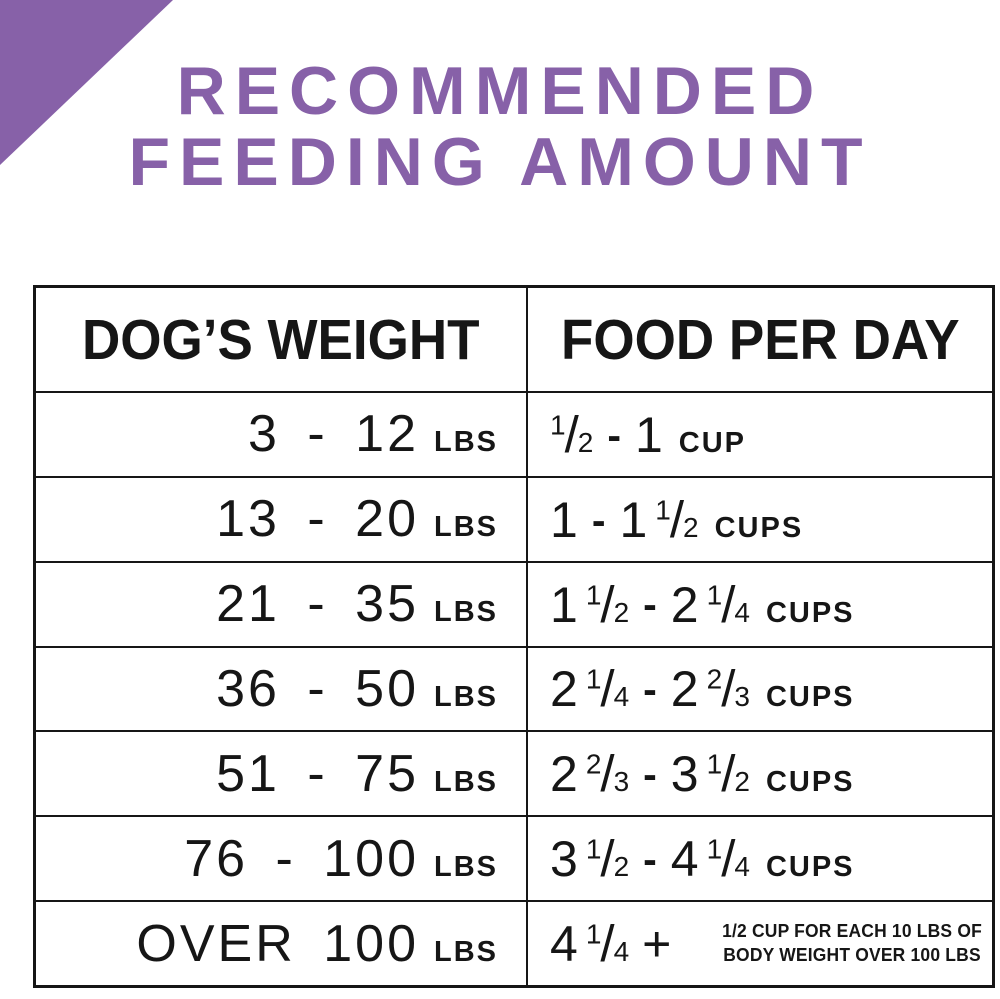  I want to click on page-title: RECOMMENDED FEEDING AMOUNT, so click(500, 127).